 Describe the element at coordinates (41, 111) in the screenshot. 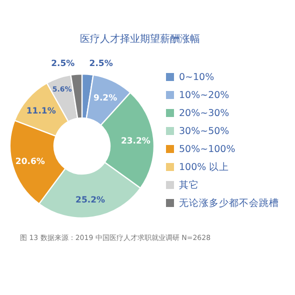

I see `data-label: 11.1%` at that location.